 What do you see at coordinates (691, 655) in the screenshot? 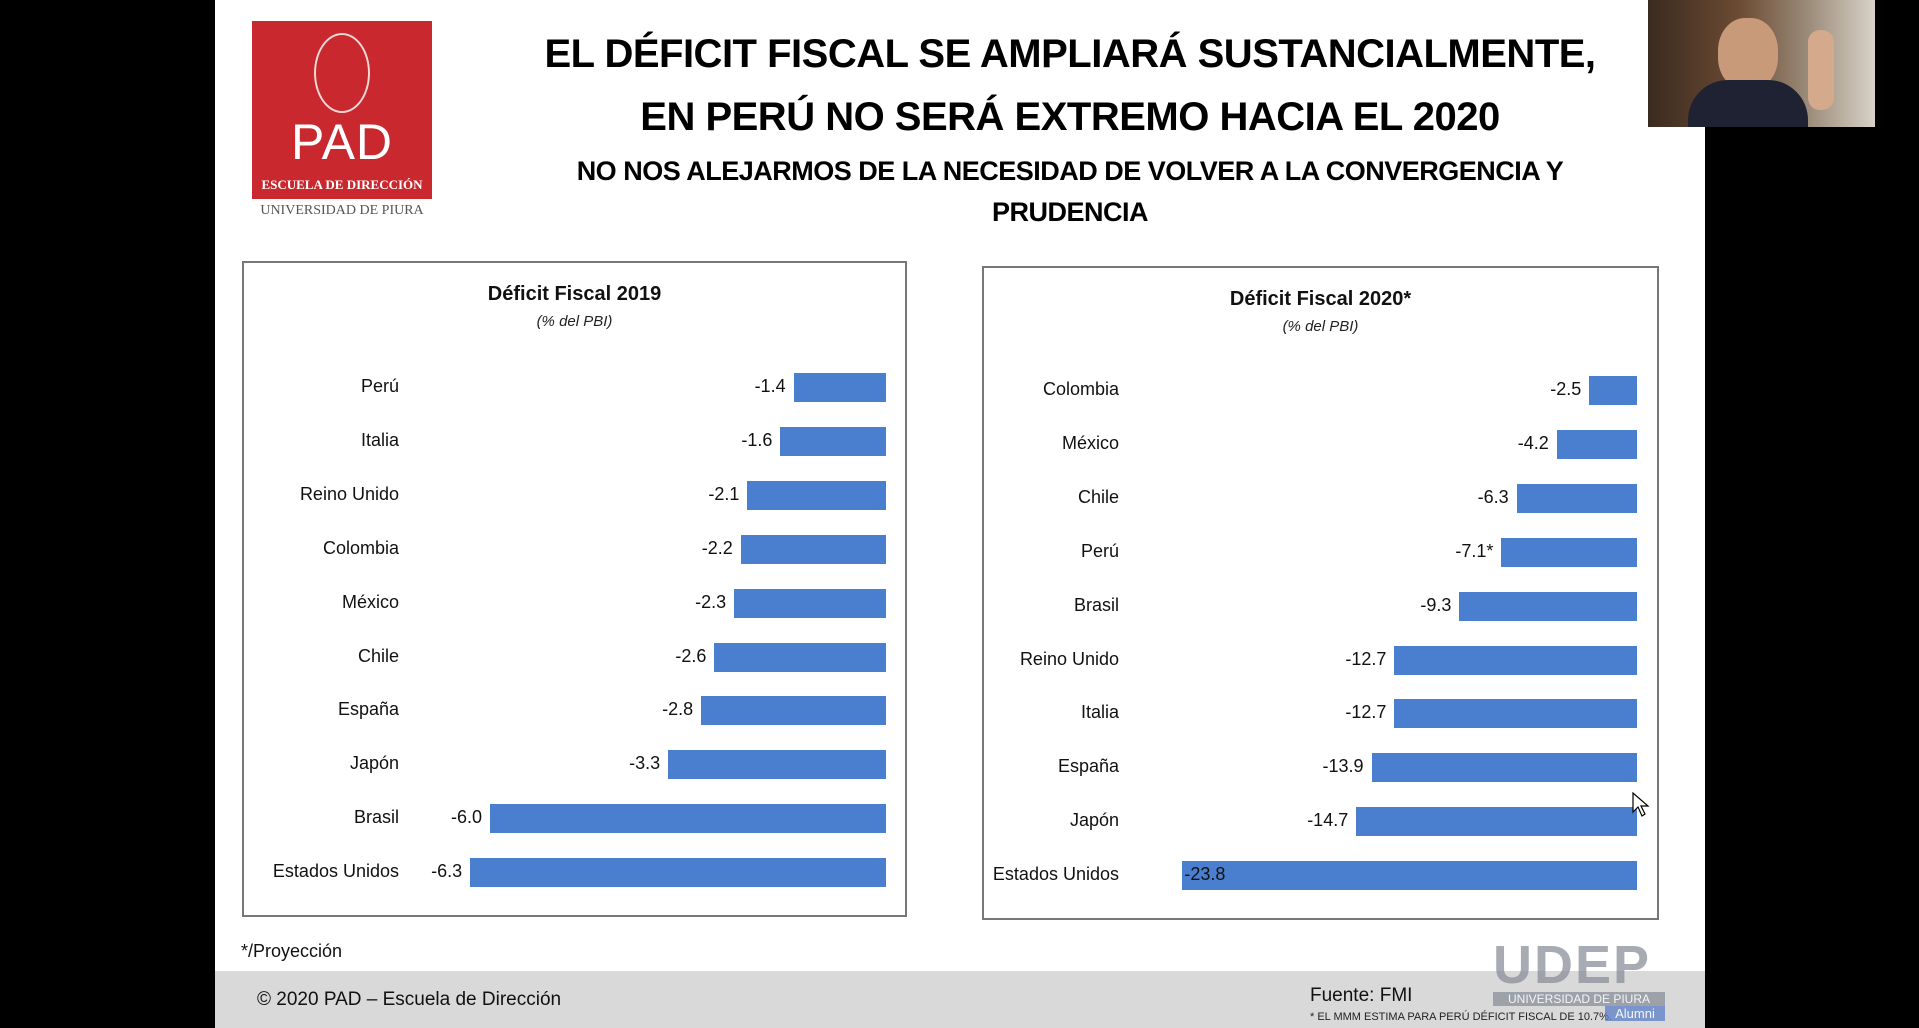
I see `data-label: -2.6` at bounding box center [691, 655].